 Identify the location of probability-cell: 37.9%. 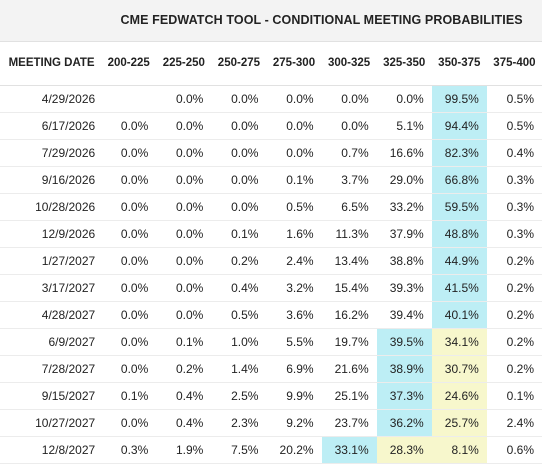
(404, 234).